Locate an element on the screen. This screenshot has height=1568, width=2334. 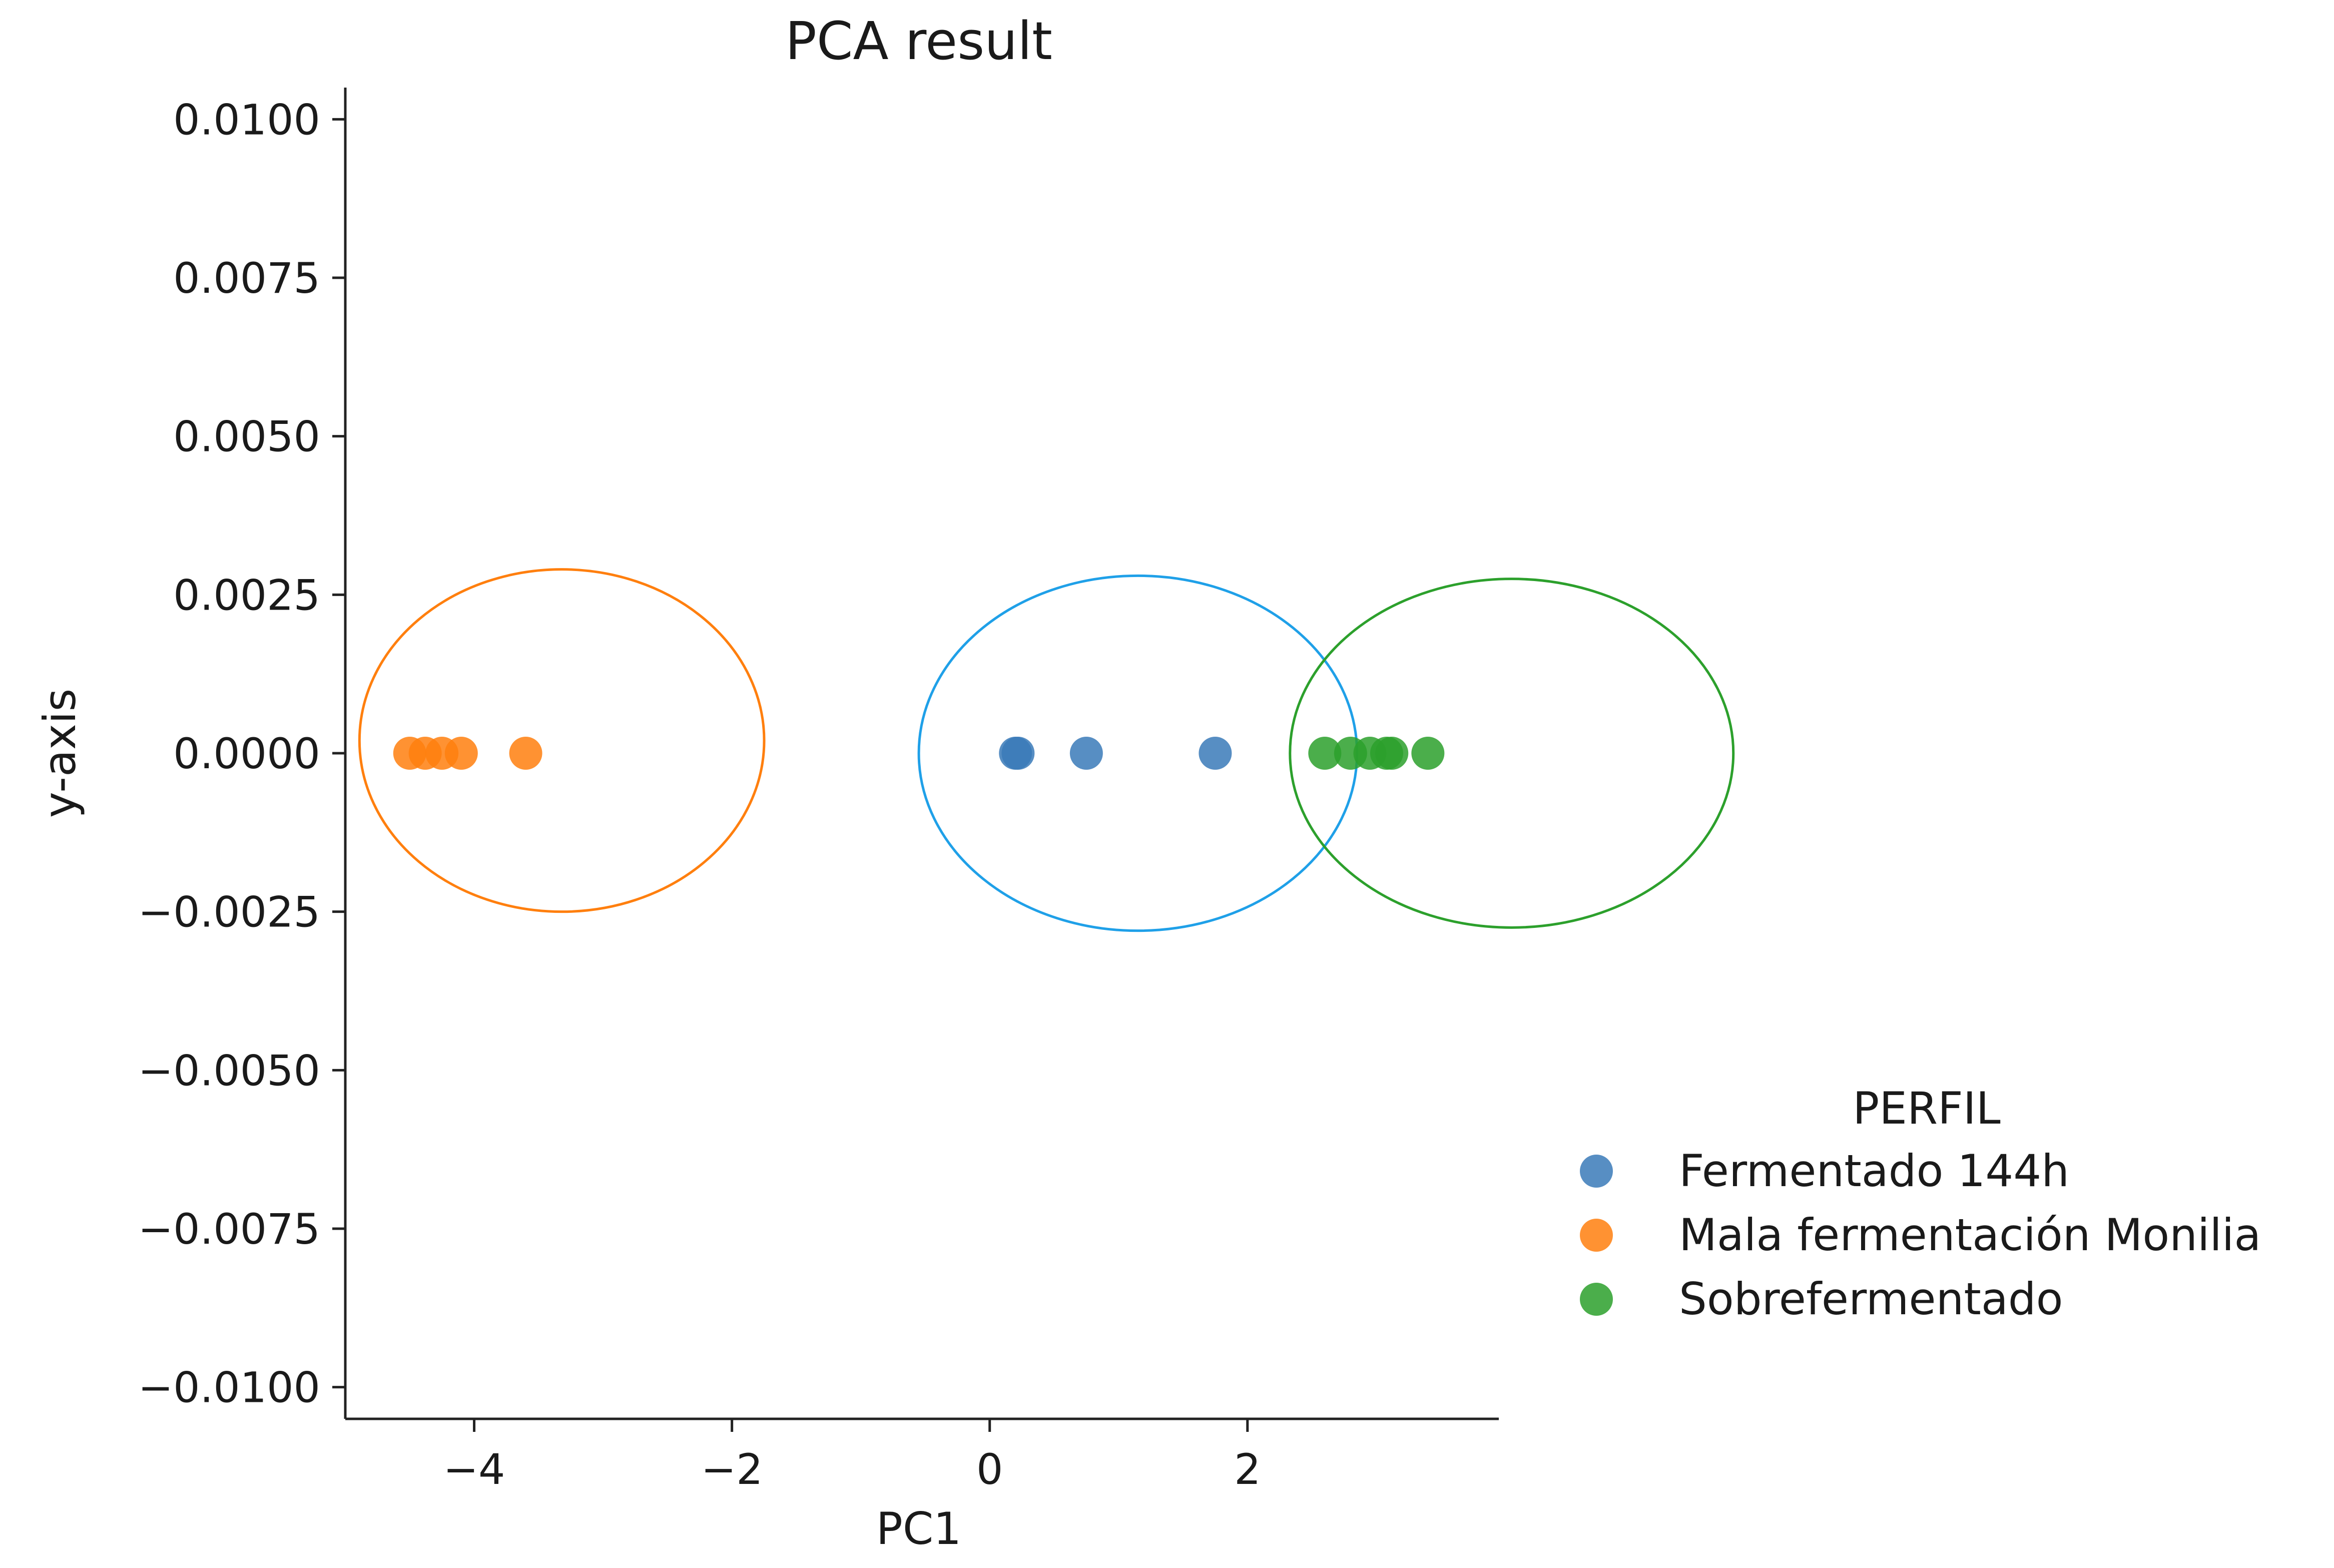
y-tick-label: −0.0050 is located at coordinates (229, 1070).